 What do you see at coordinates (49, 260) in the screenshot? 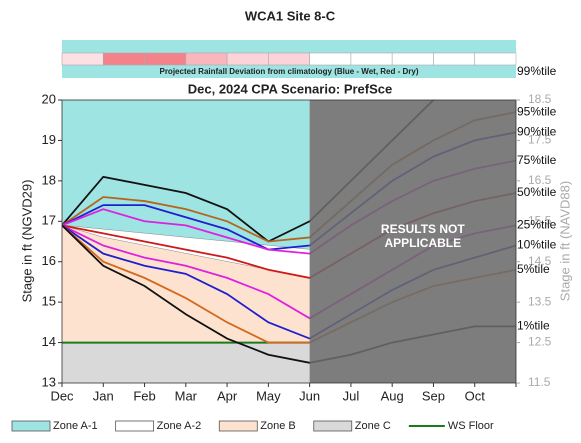
I see `y-tick-label: 16` at bounding box center [49, 260].